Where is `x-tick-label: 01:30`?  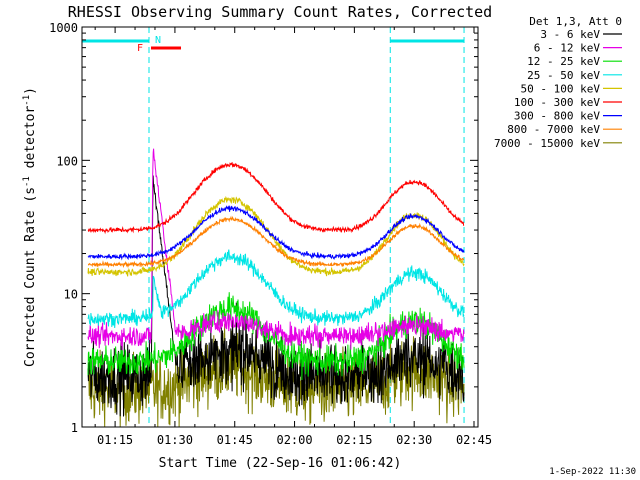 x-tick-label: 01:30 is located at coordinates (175, 440).